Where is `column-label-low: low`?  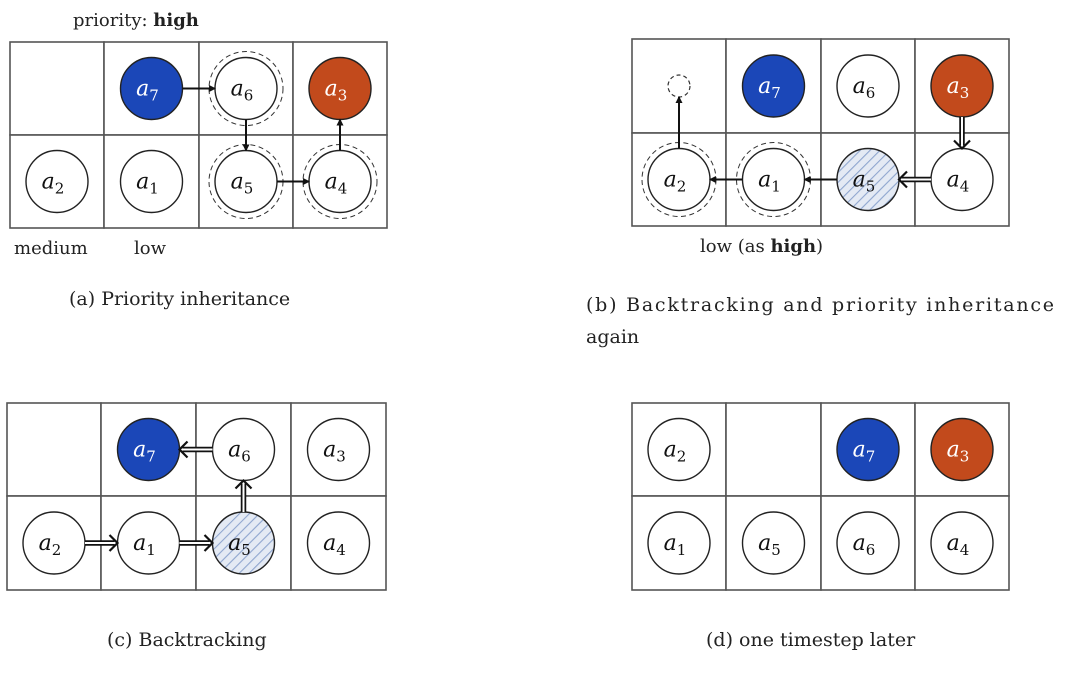
column-label-low: low is located at coordinates (150, 248).